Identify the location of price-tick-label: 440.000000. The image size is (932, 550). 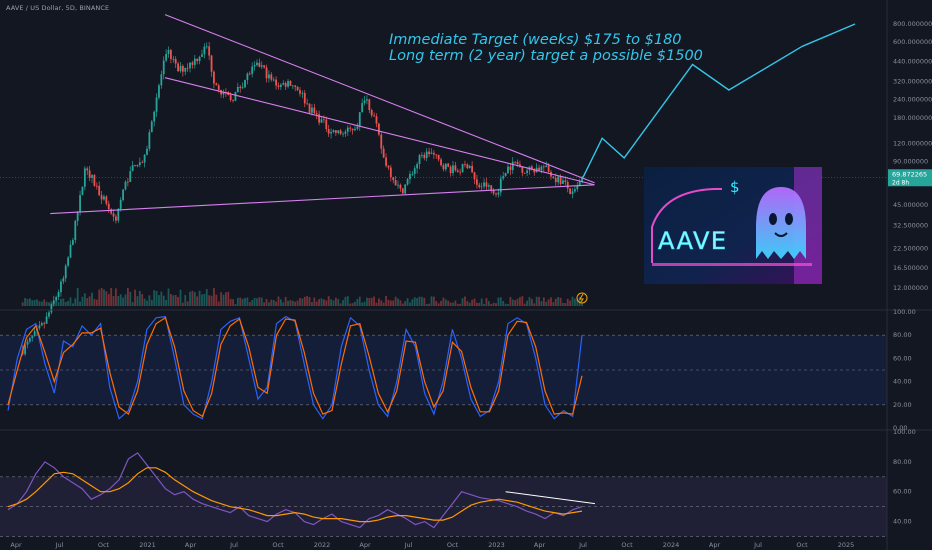
(912, 62).